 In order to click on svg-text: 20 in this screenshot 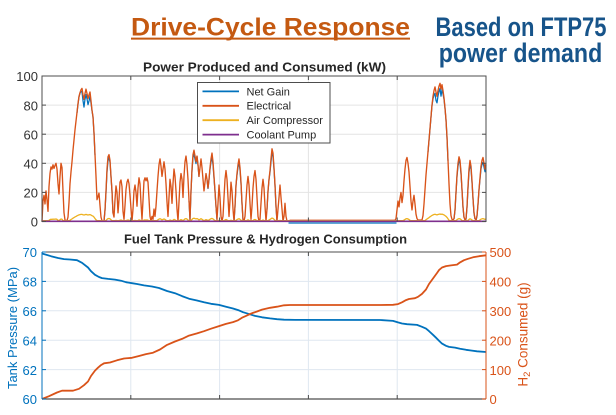, I will do `click(31, 193)`.